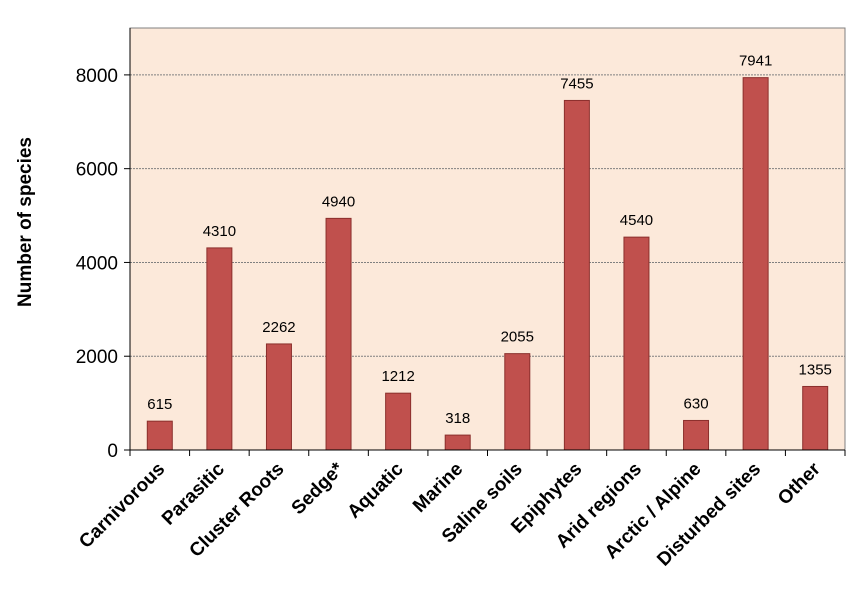  I want to click on y-tick-label: 8000, so click(97, 76).